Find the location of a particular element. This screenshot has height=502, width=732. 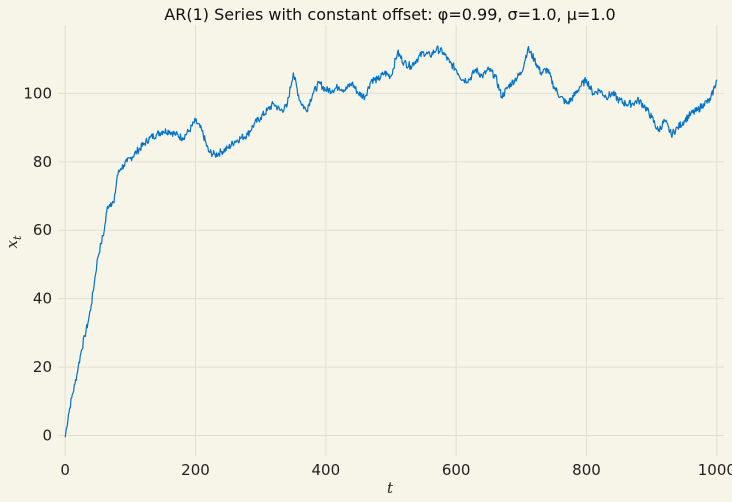

y-axis-label-sub: t is located at coordinates (17, 237).